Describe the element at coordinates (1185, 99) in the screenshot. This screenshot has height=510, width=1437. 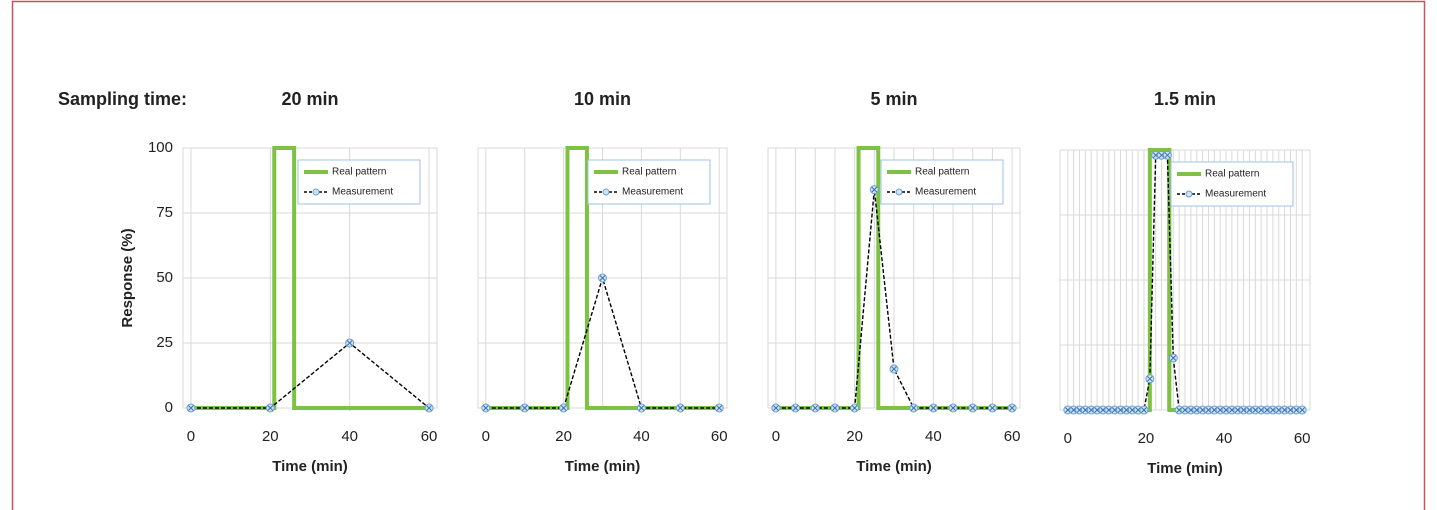
I see `chart-title: 1.5 min` at that location.